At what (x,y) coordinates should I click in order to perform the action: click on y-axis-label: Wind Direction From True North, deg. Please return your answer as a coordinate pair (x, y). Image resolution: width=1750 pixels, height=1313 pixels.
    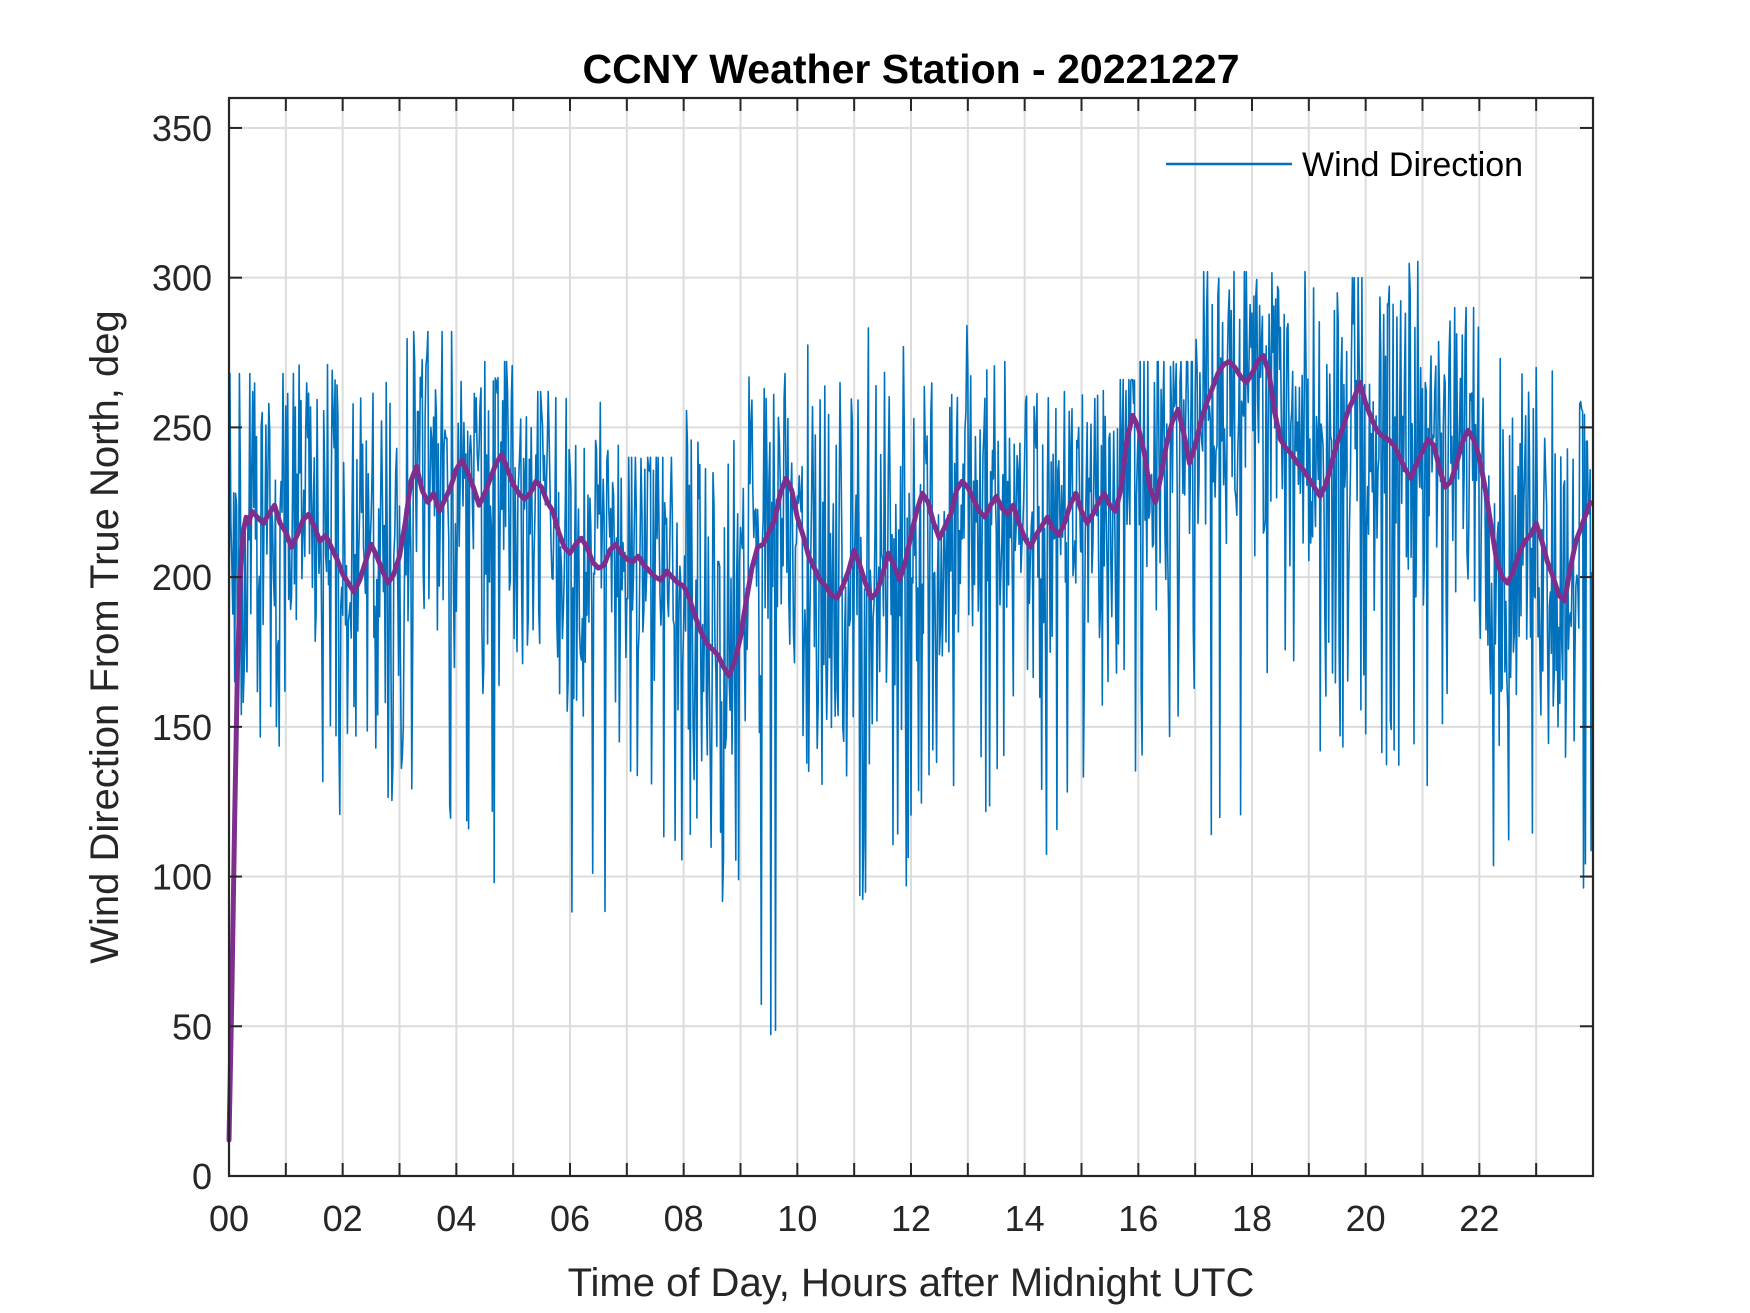
    Looking at the image, I should click on (105, 637).